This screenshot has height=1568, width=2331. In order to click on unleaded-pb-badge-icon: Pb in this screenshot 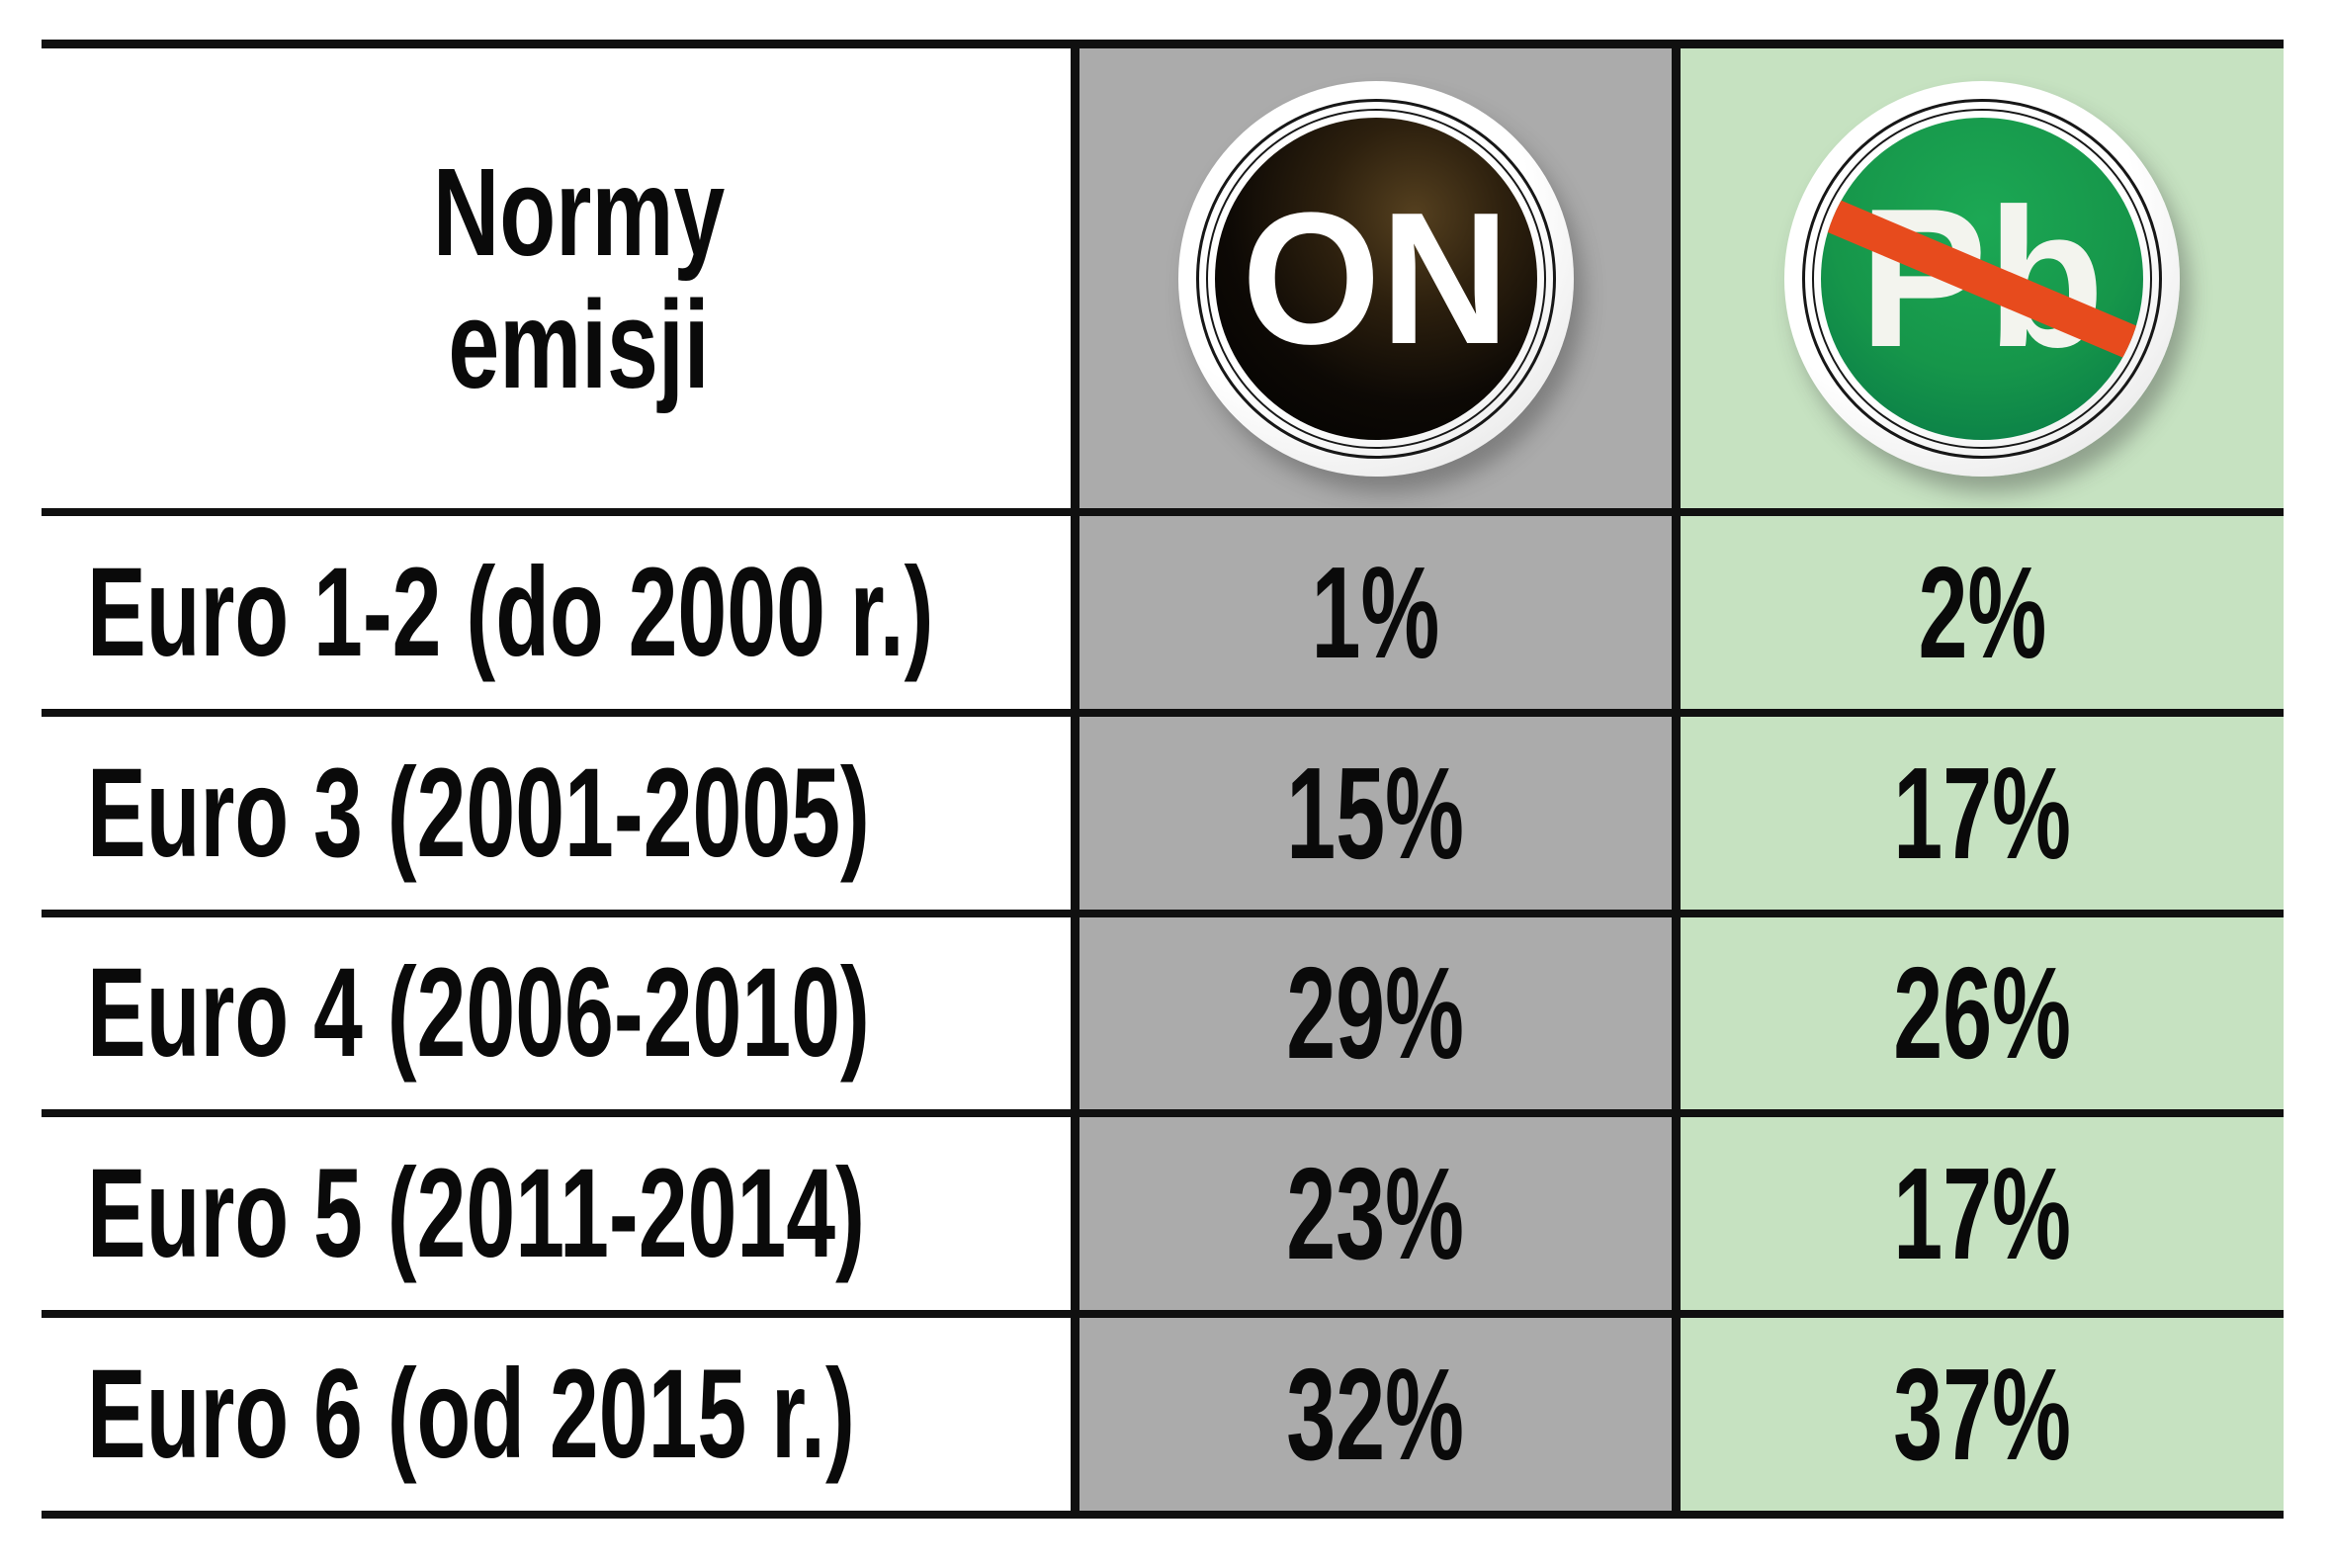, I will do `click(1982, 278)`.